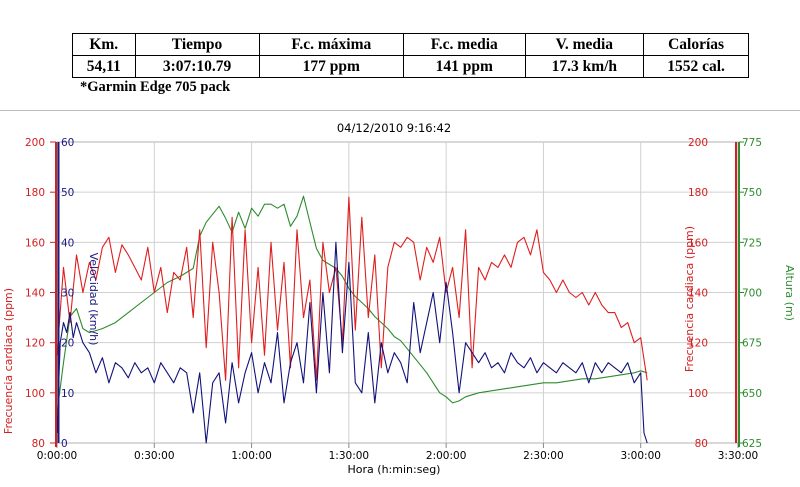 The image size is (800, 487). What do you see at coordinates (104, 66) in the screenshot?
I see `stats-value-km: 54,11` at bounding box center [104, 66].